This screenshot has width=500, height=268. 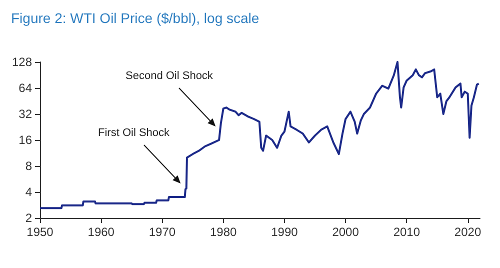 What do you see at coordinates (25, 140) in the screenshot?
I see `y-tick-label: 16` at bounding box center [25, 140].